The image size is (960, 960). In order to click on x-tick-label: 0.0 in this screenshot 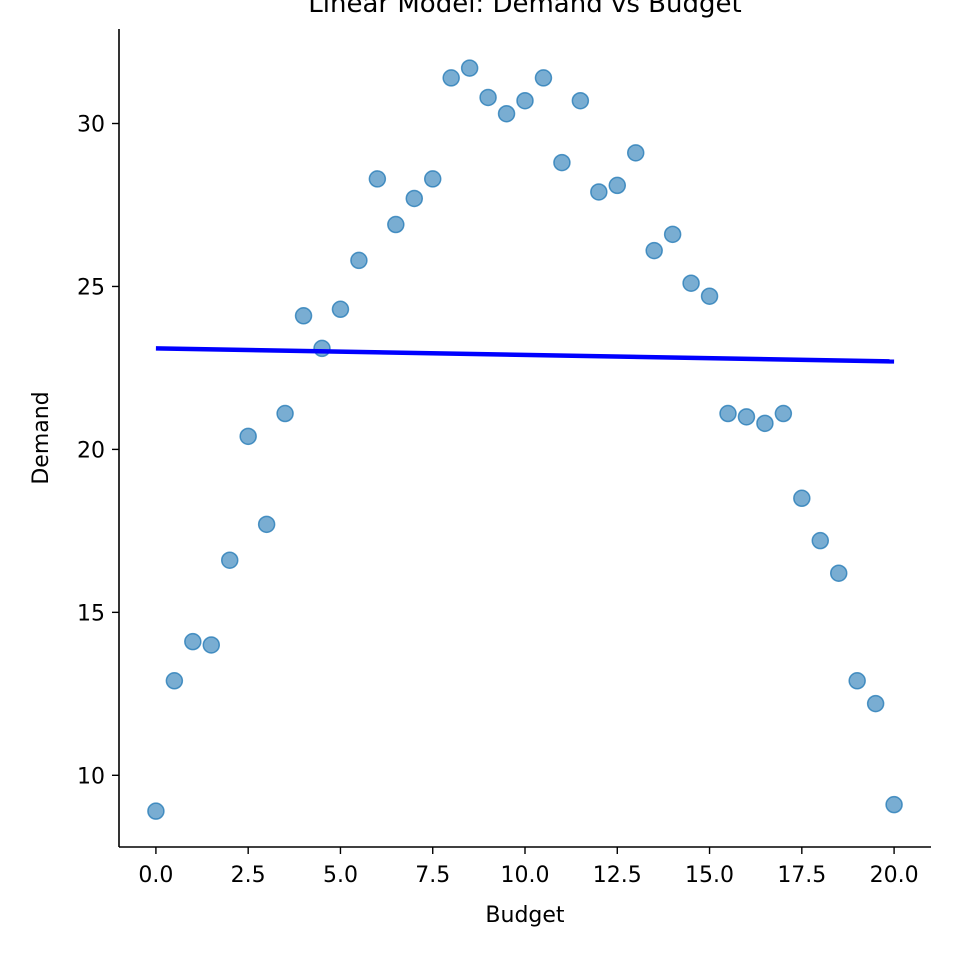, I will do `click(155, 875)`.